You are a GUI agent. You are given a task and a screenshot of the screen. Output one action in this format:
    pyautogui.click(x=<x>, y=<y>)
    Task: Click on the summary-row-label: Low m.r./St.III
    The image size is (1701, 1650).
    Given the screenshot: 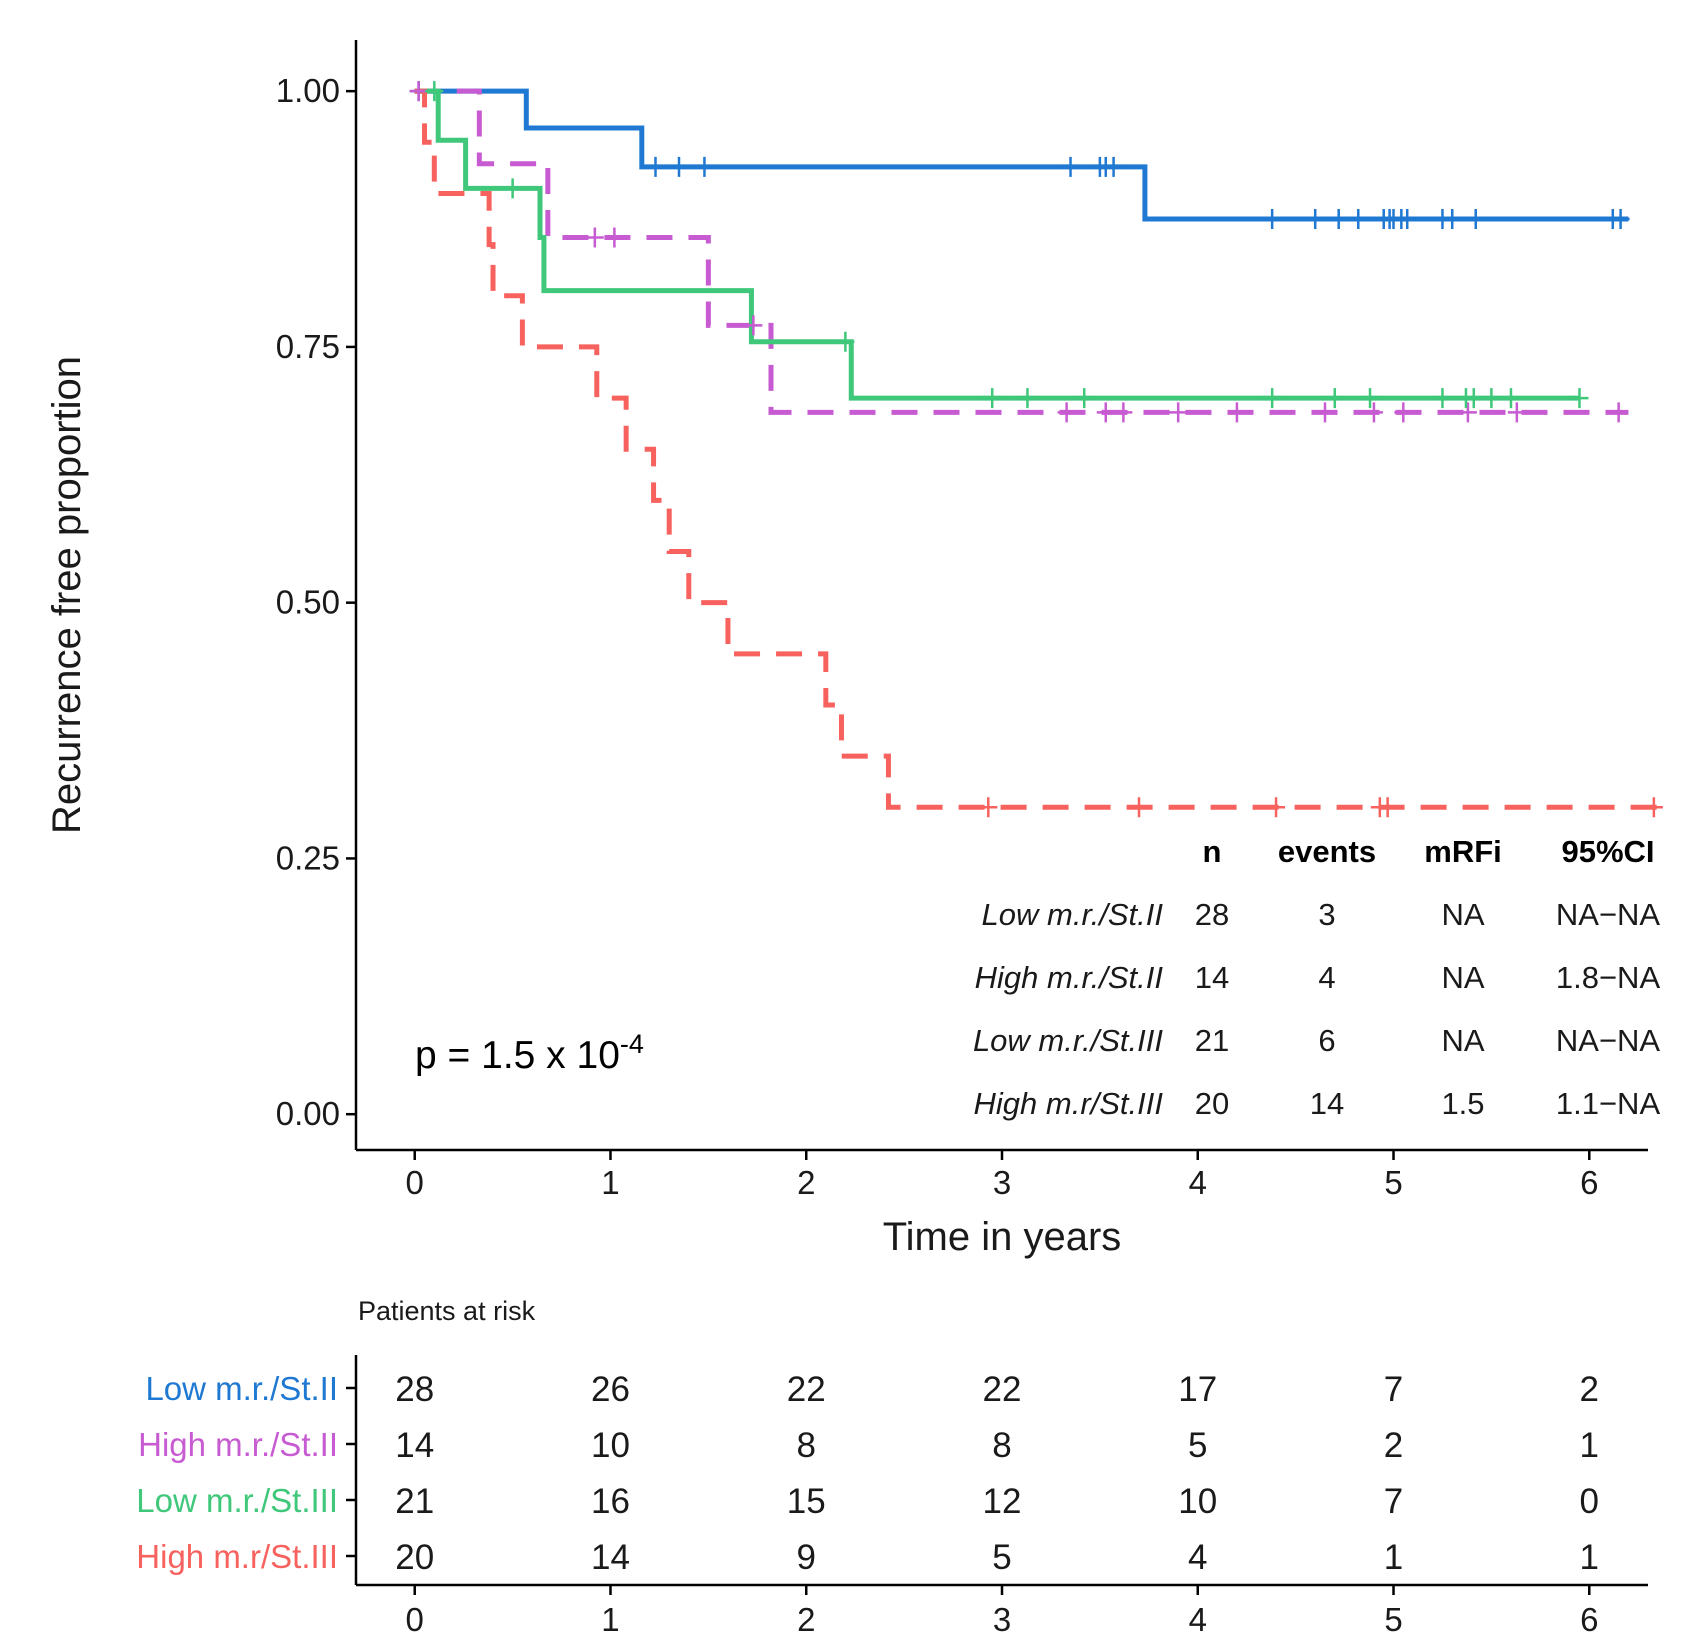 What is the action you would take?
    pyautogui.click(x=1068, y=1040)
    